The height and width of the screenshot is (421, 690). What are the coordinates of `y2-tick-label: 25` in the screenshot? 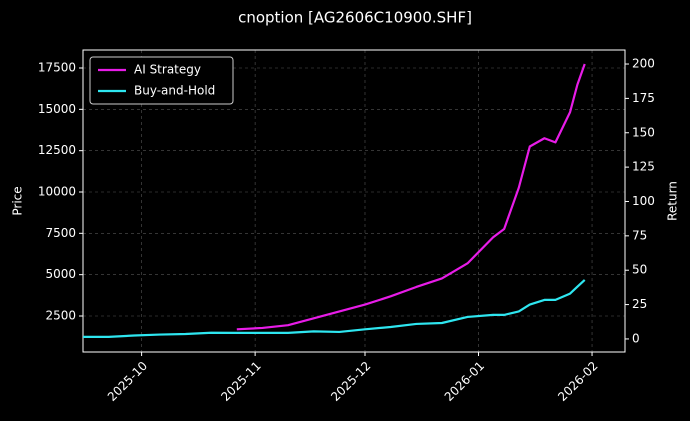 It's located at (639, 304).